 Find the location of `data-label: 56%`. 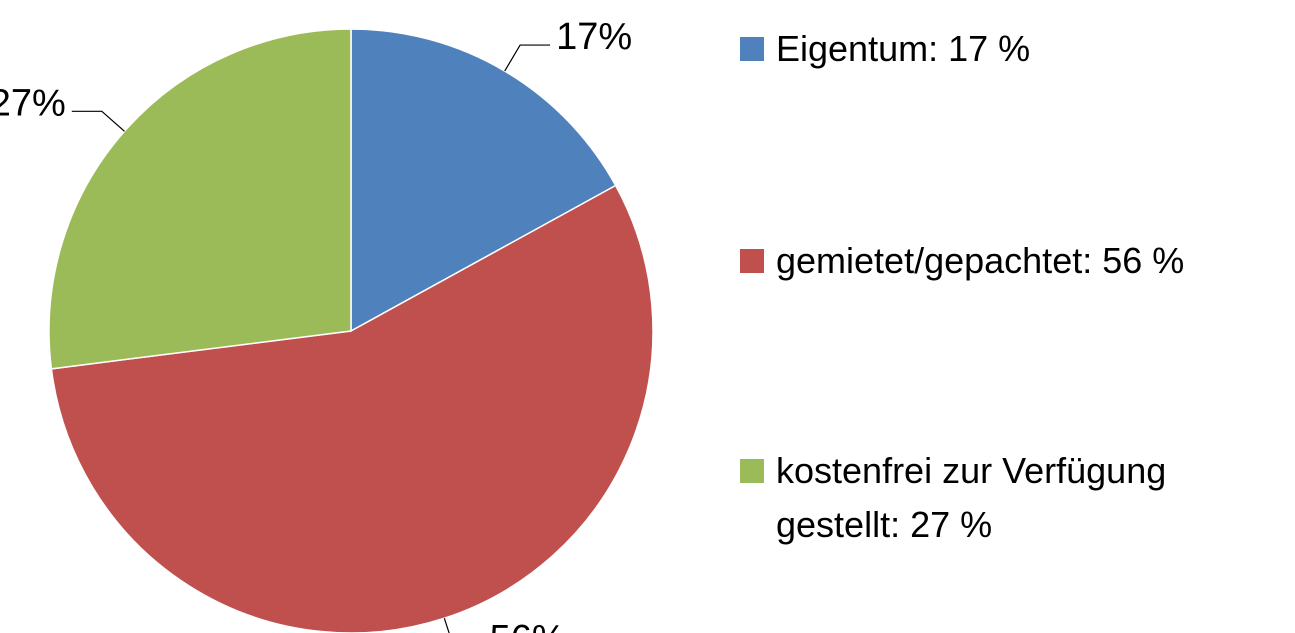

data-label: 56% is located at coordinates (528, 625).